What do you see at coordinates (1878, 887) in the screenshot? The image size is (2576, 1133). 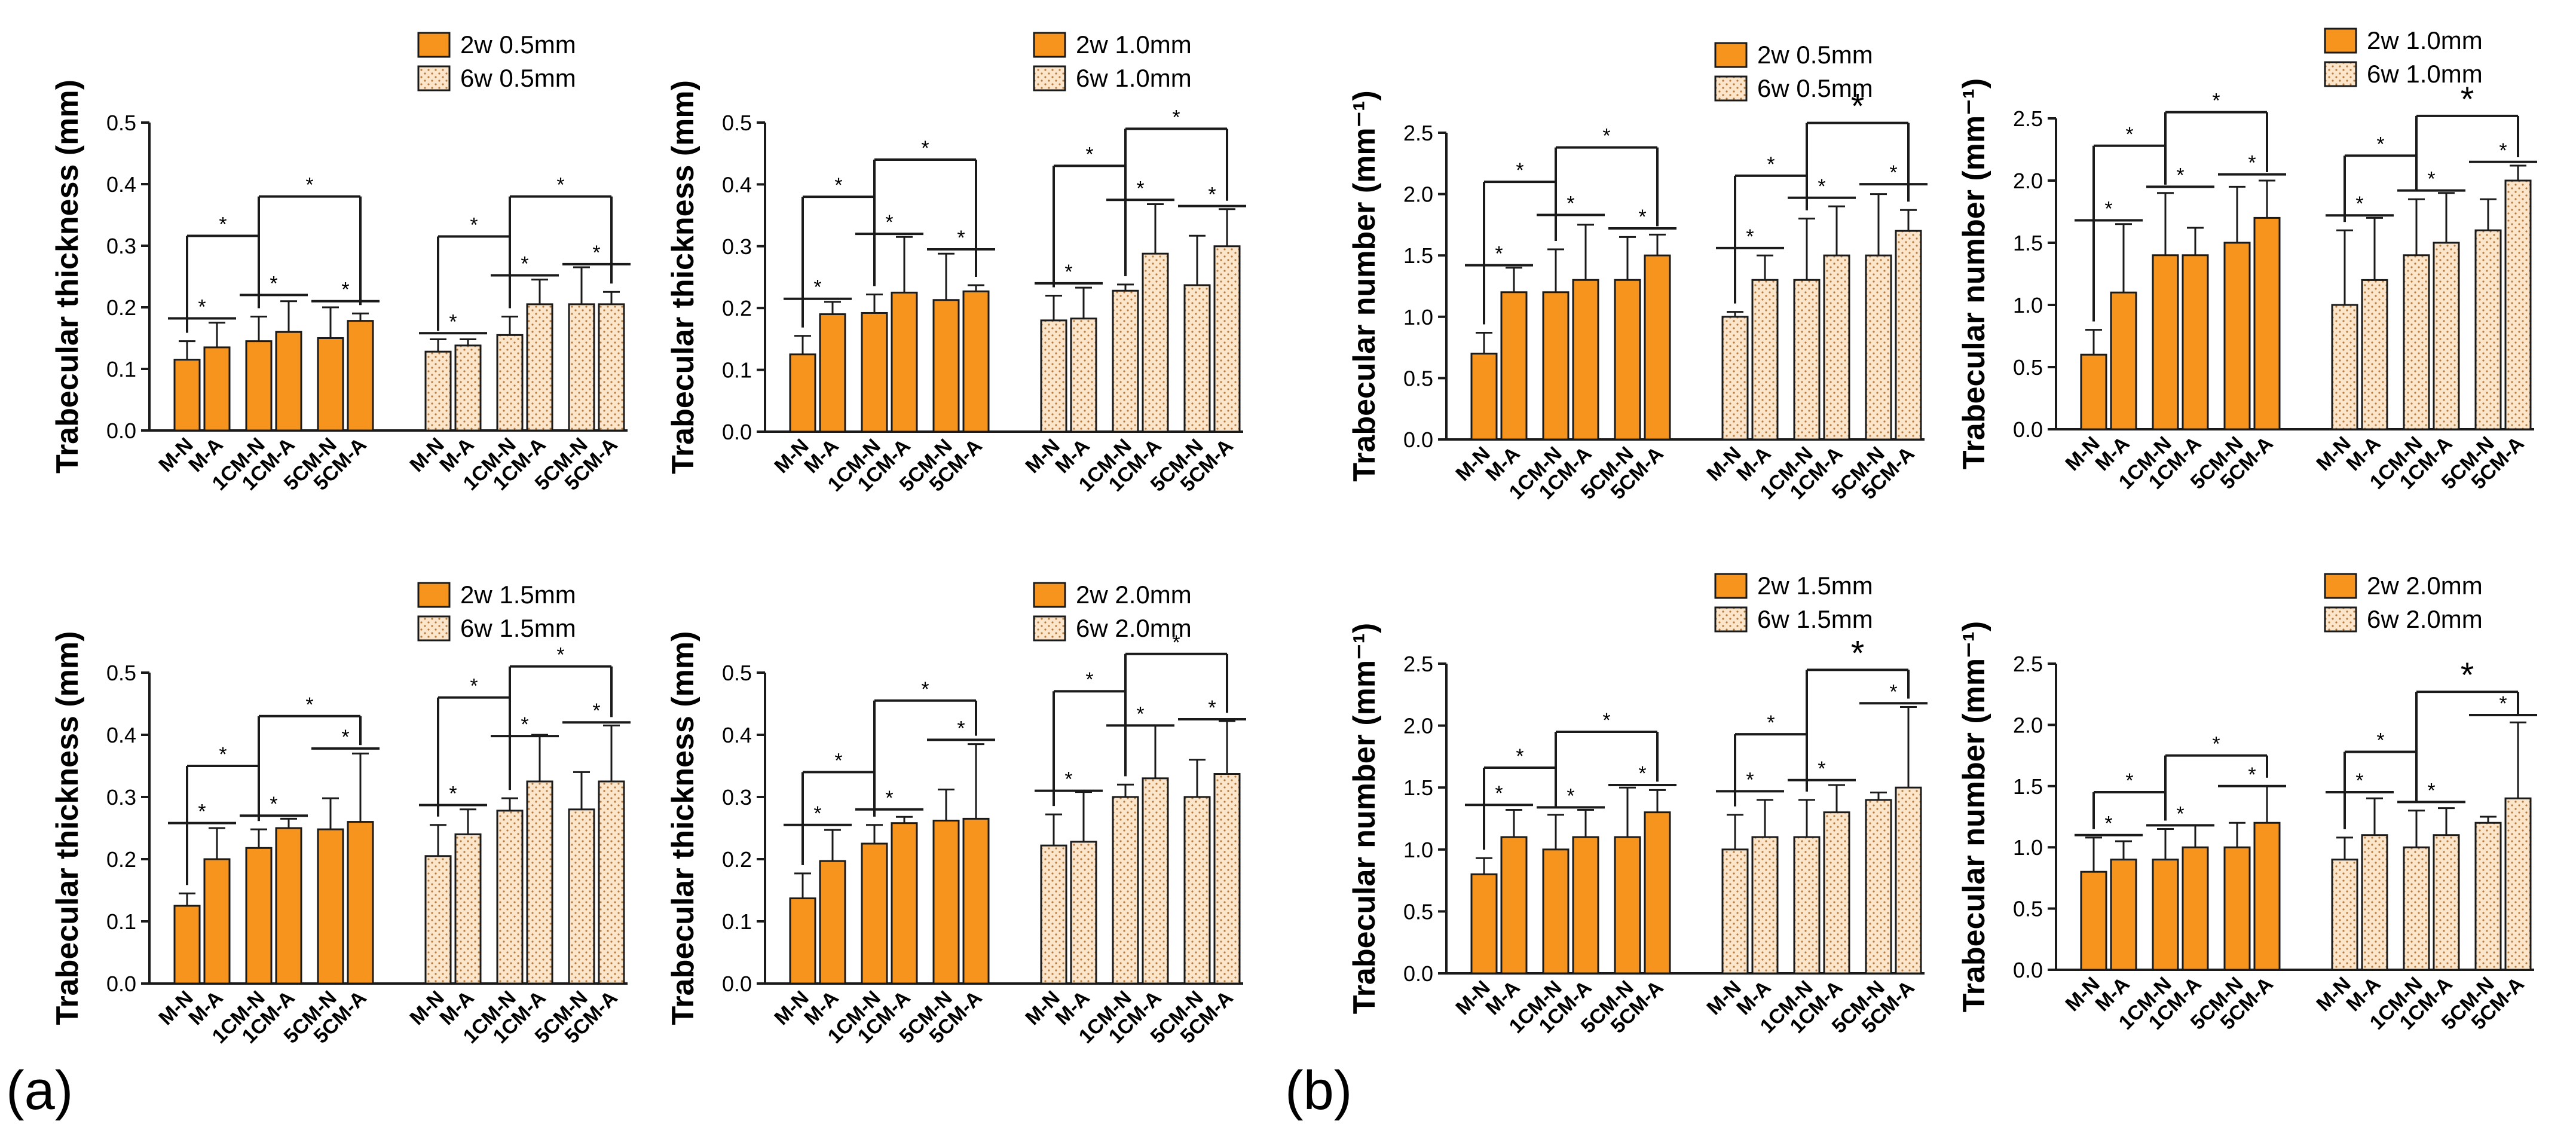 I see `bar-6w-5cm-n` at bounding box center [1878, 887].